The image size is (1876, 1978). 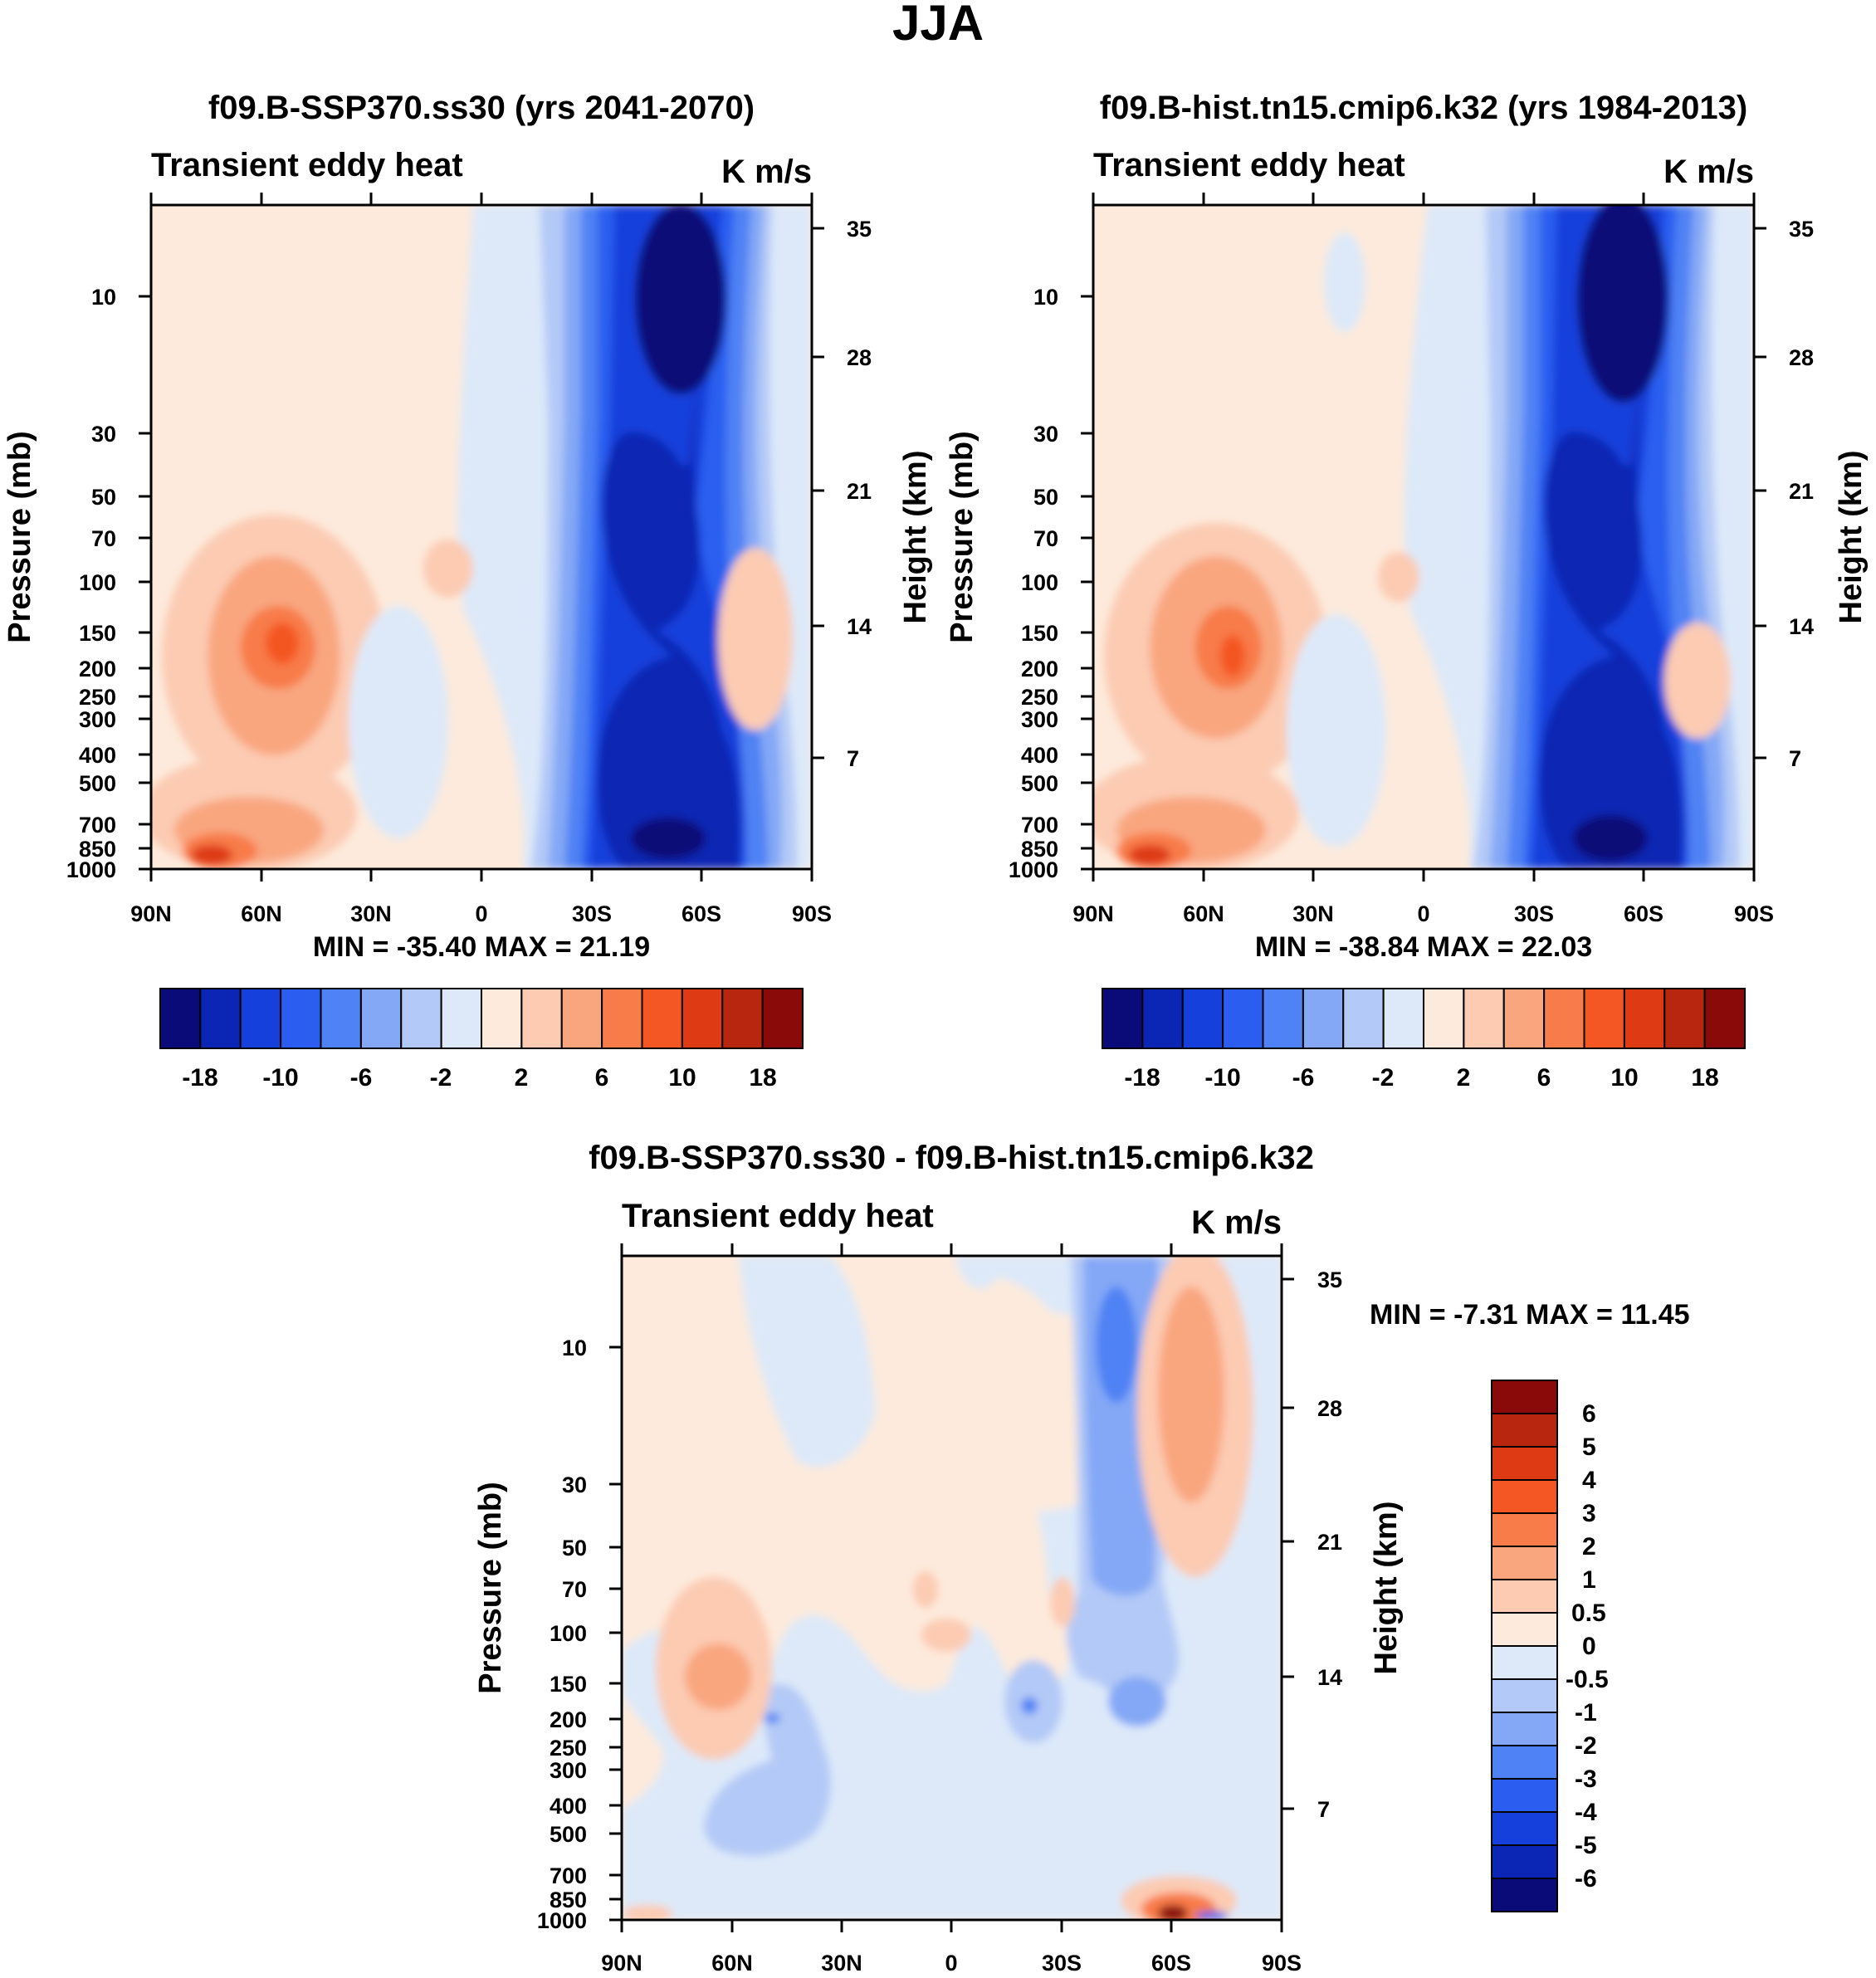 I want to click on y-right-axis-title: Height (km), so click(x=1851, y=537).